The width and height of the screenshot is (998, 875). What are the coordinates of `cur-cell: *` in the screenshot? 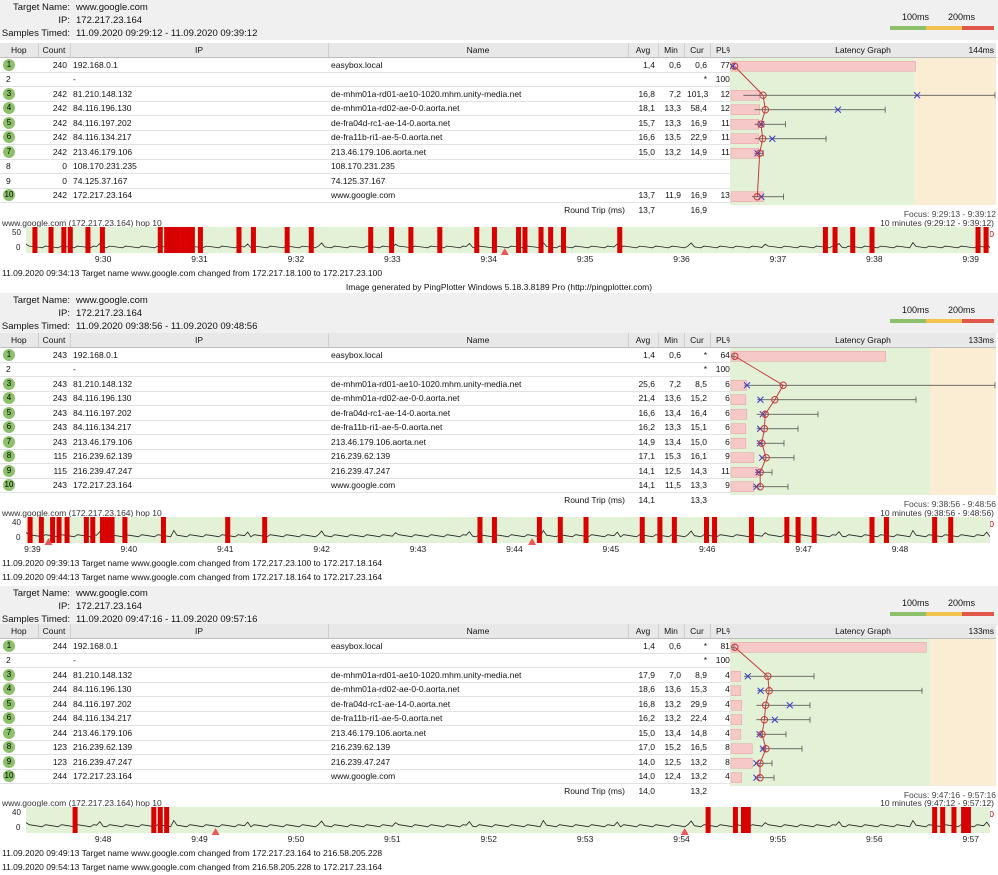 It's located at (697, 646).